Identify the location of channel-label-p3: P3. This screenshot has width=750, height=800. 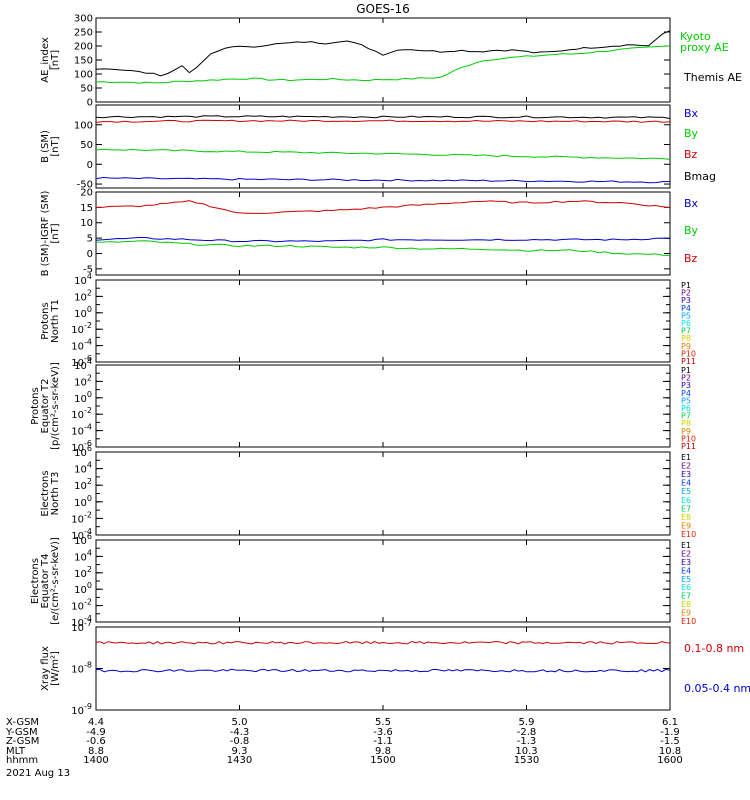
(686, 300).